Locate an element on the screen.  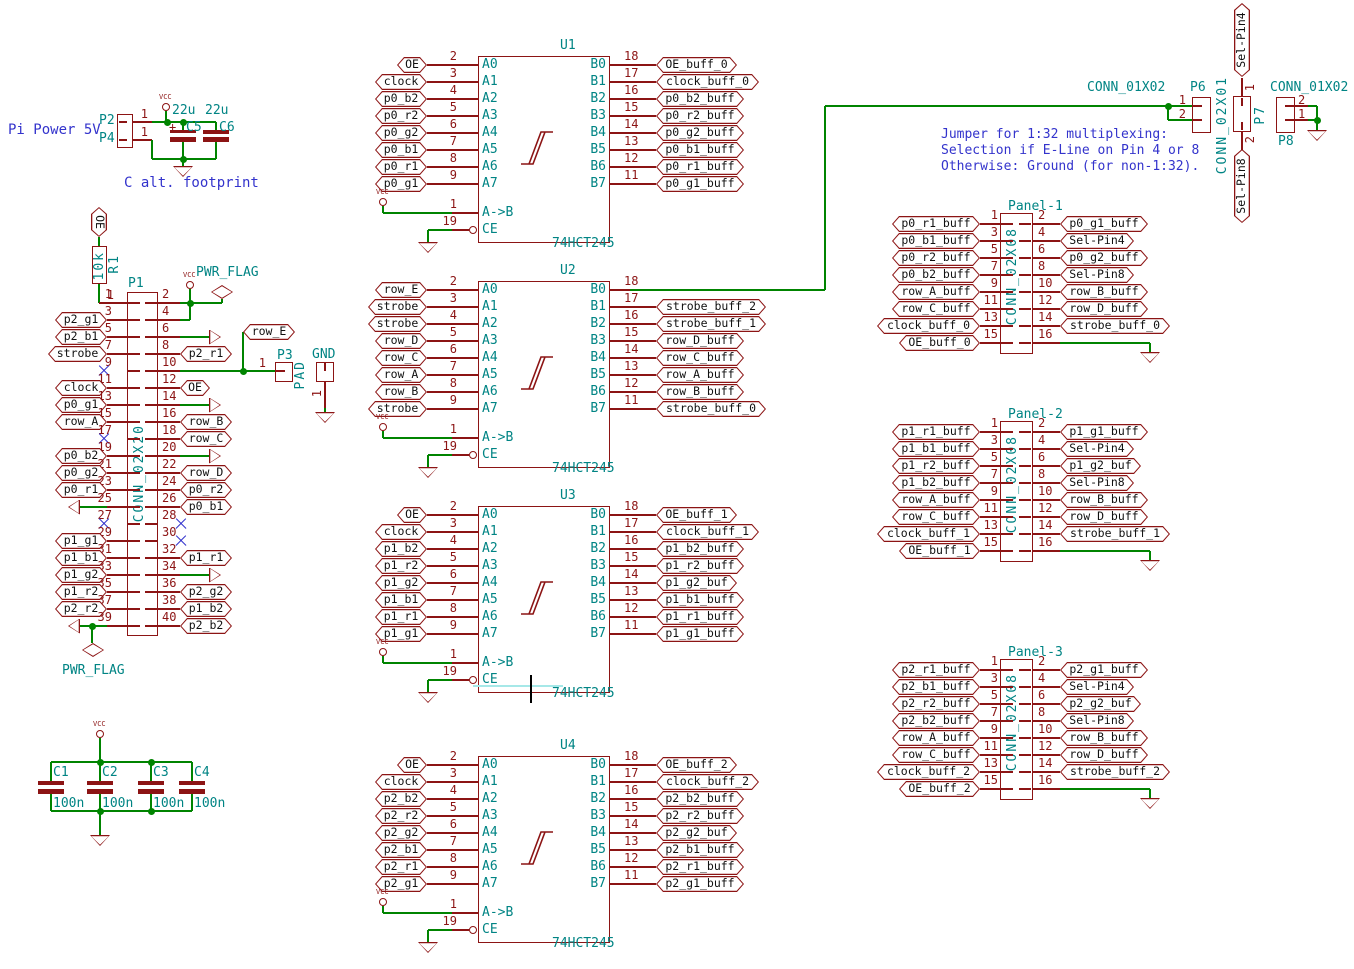
pad-gnd is located at coordinates (325, 372).